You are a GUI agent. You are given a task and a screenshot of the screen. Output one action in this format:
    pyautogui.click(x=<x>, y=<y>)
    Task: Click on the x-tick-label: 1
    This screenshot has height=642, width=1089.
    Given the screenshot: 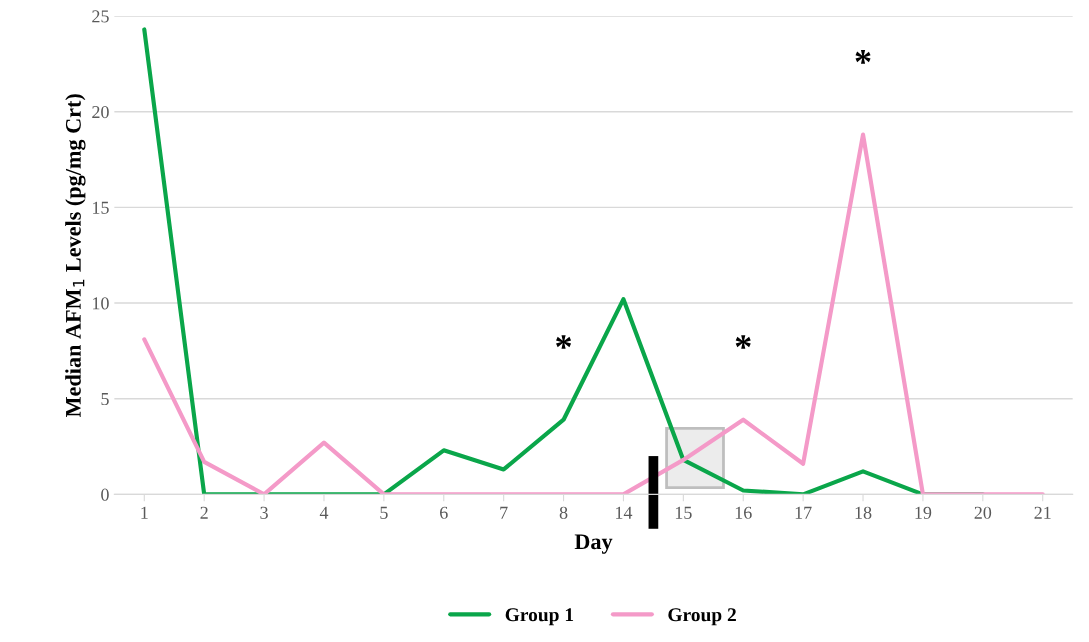 What is the action you would take?
    pyautogui.click(x=144, y=512)
    